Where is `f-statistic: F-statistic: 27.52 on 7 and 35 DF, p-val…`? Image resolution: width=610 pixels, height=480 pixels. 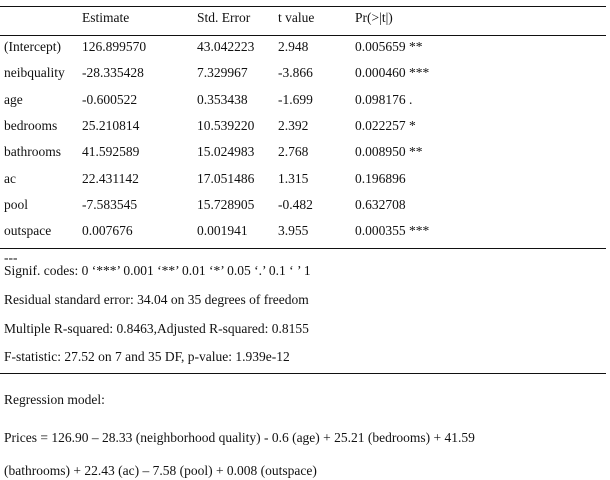
f-statistic: F-statistic: 27.52 on 7 and 35 DF, p-val… is located at coordinates (147, 356).